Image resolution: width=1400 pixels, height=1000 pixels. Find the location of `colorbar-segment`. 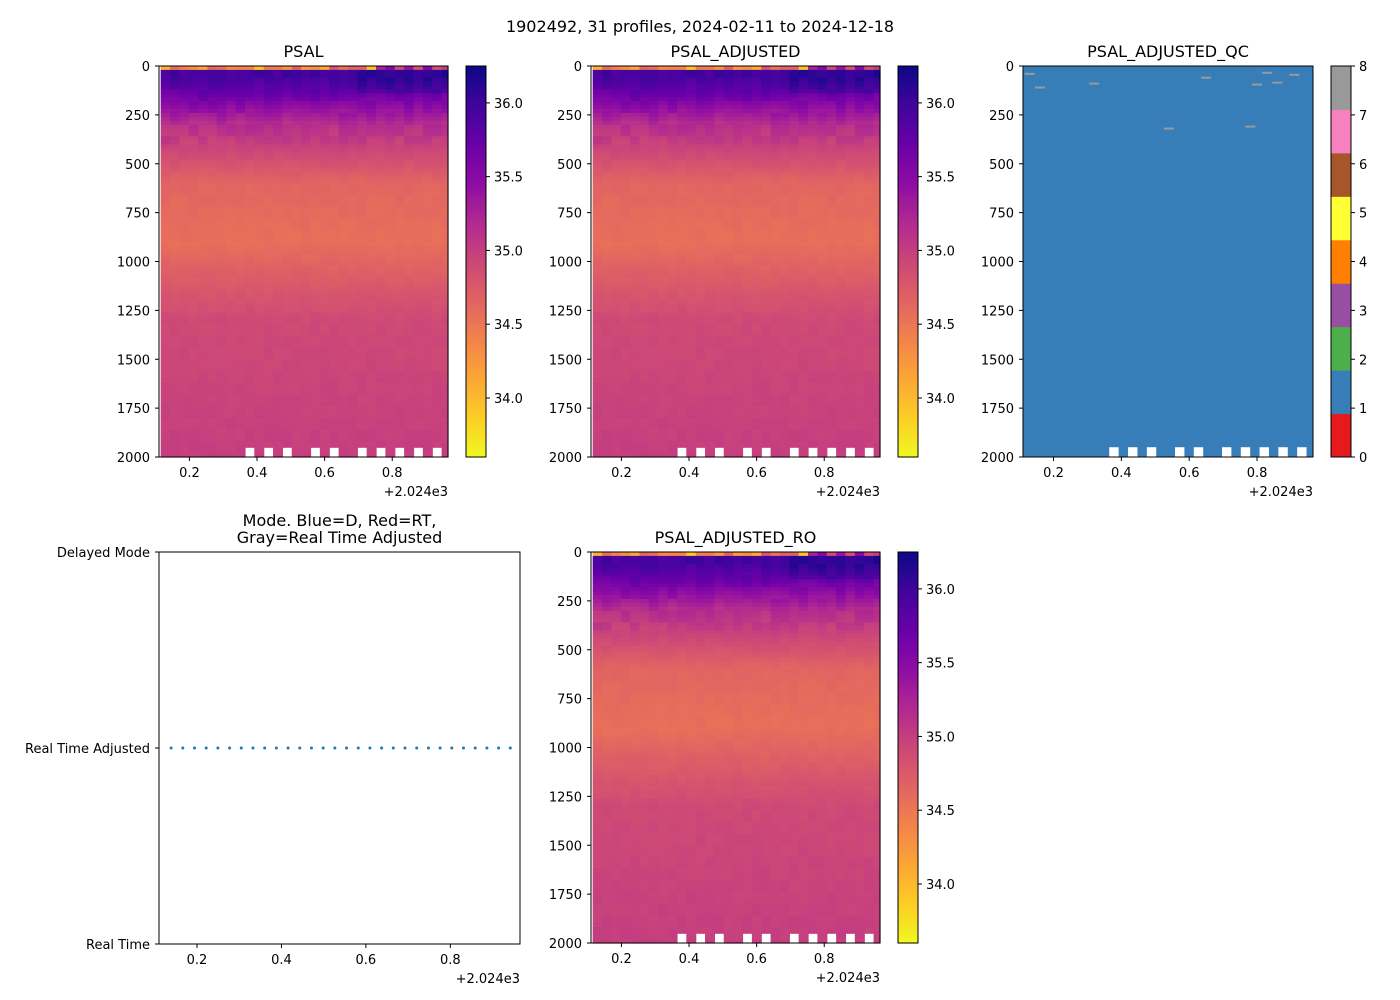

colorbar-segment is located at coordinates (476, 292).